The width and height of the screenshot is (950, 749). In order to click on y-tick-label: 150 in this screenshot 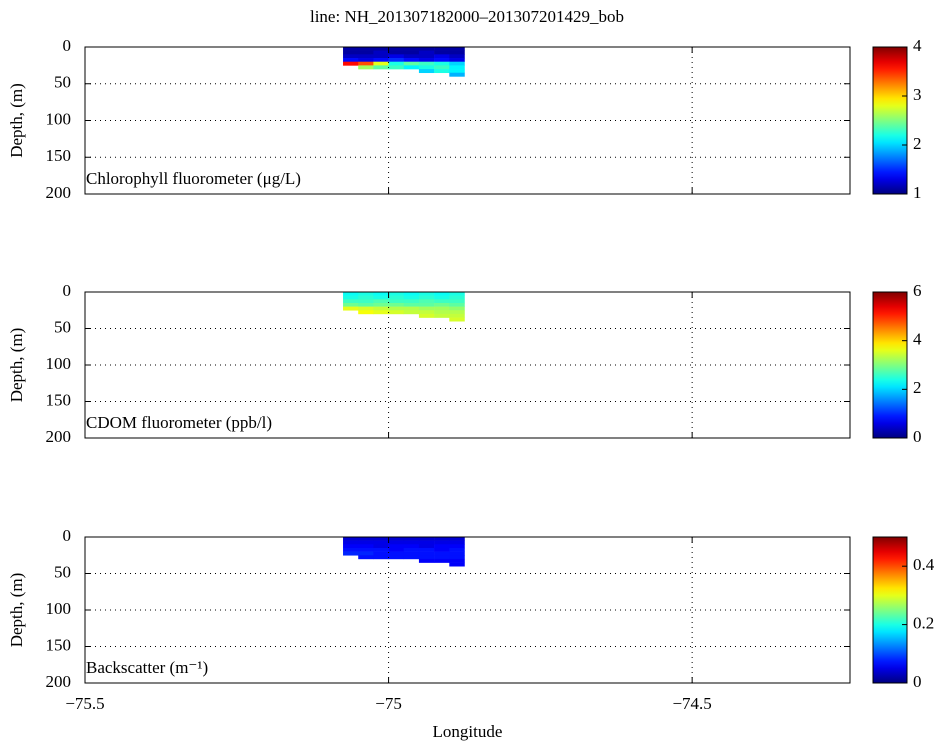, I will do `click(59, 155)`.